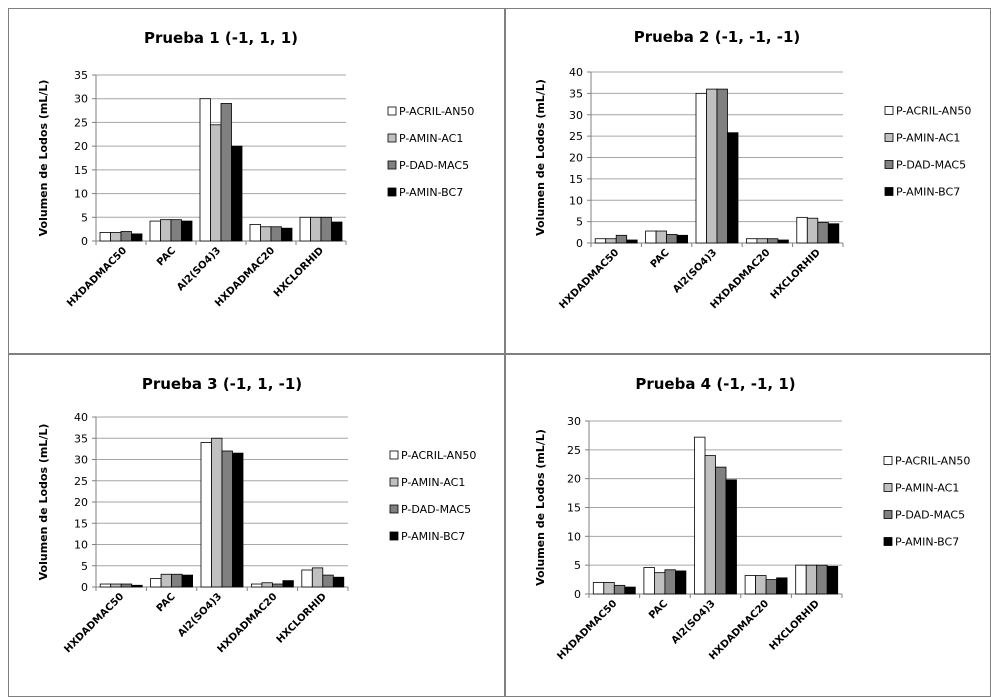  What do you see at coordinates (715, 384) in the screenshot?
I see `chart-title: Prueba 4 (-1, -1, 1)` at bounding box center [715, 384].